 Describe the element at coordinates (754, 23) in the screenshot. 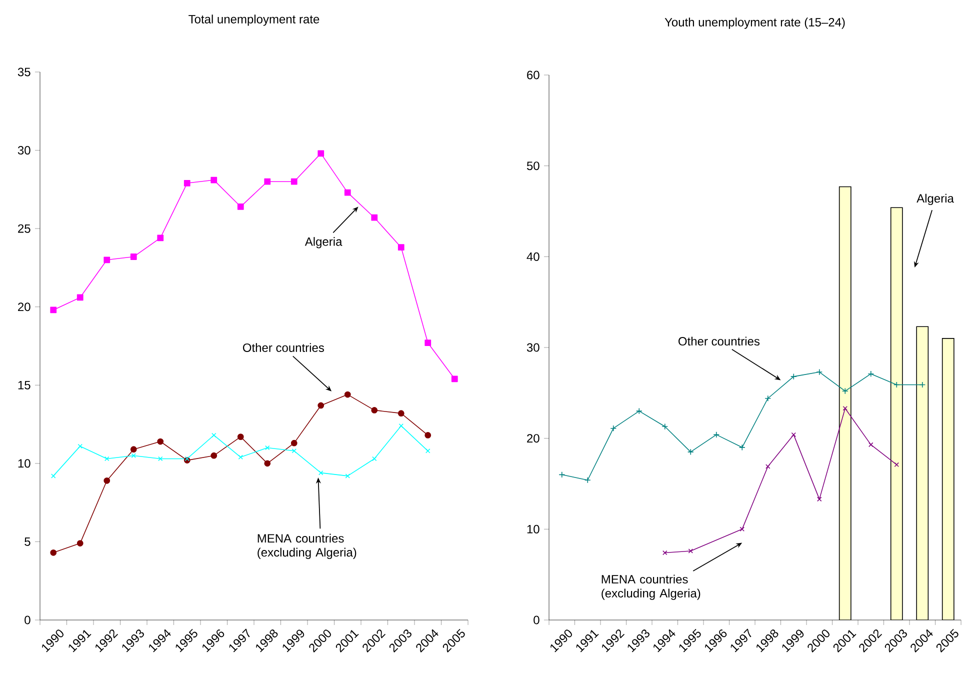

I see `chart-title: Youth unemployment rate (15–24)` at that location.